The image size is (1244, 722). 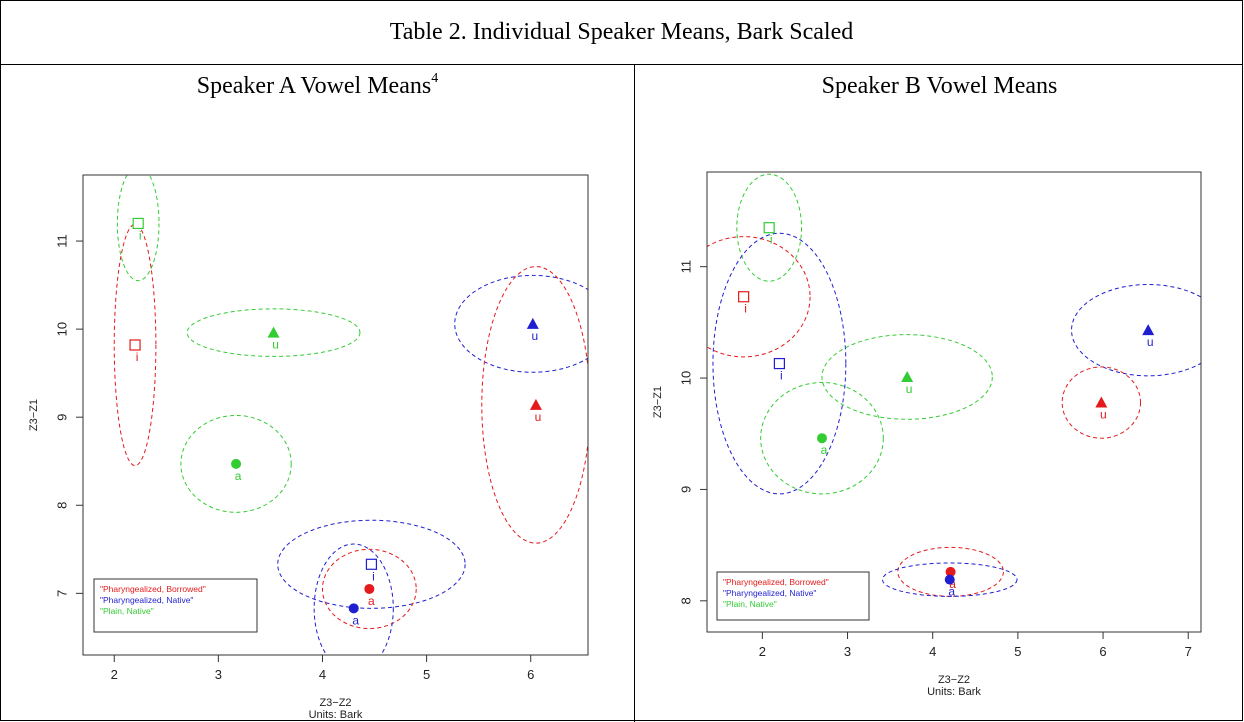 I want to click on x-tick-label: 4, so click(x=932, y=651).